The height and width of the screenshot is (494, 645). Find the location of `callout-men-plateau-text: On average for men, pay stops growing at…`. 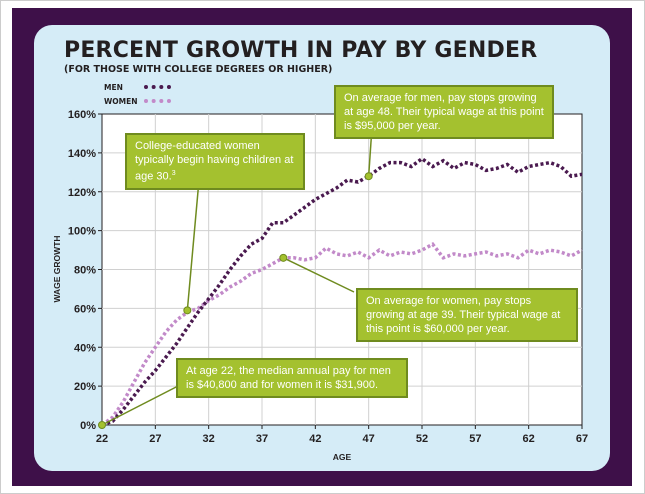

callout-men-plateau-text: On average for men, pay stops growing at… is located at coordinates (444, 112).